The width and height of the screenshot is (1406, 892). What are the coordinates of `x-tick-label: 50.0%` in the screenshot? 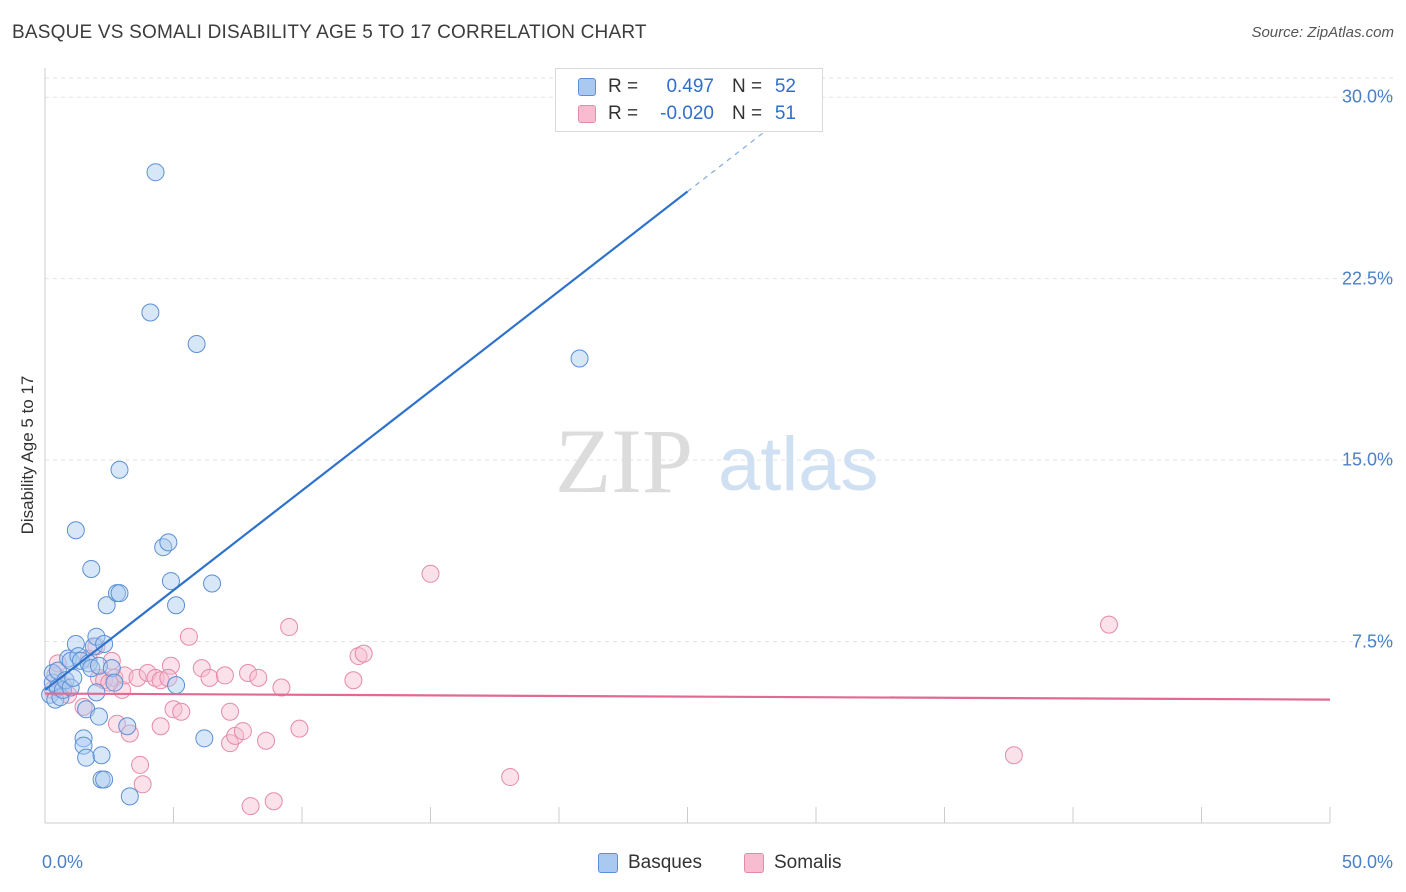 It's located at (1367, 862).